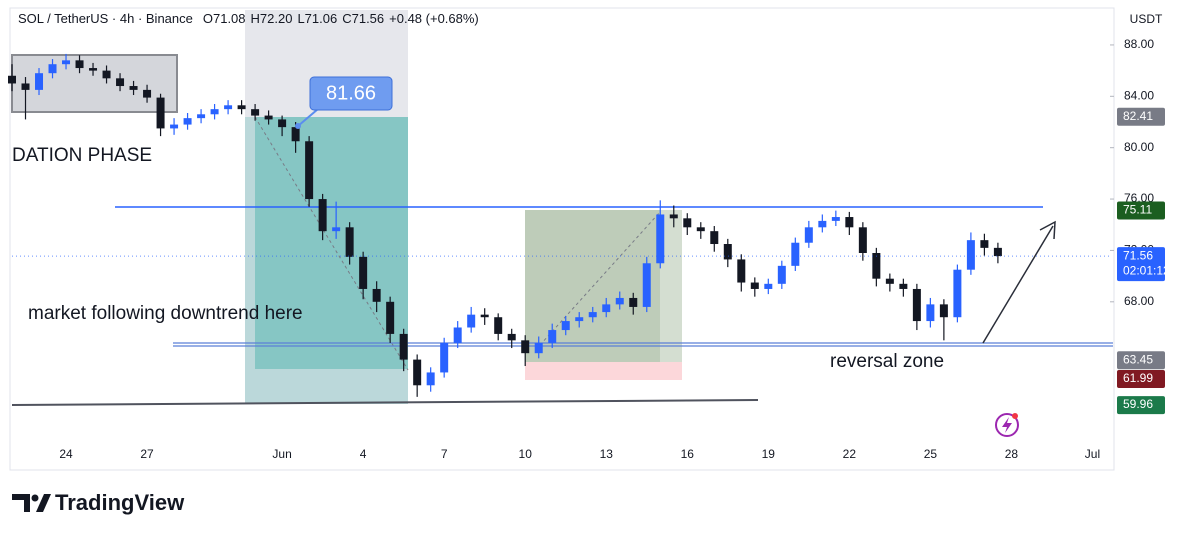 The height and width of the screenshot is (537, 1200). I want to click on x-tick-label: 28, so click(1012, 454).